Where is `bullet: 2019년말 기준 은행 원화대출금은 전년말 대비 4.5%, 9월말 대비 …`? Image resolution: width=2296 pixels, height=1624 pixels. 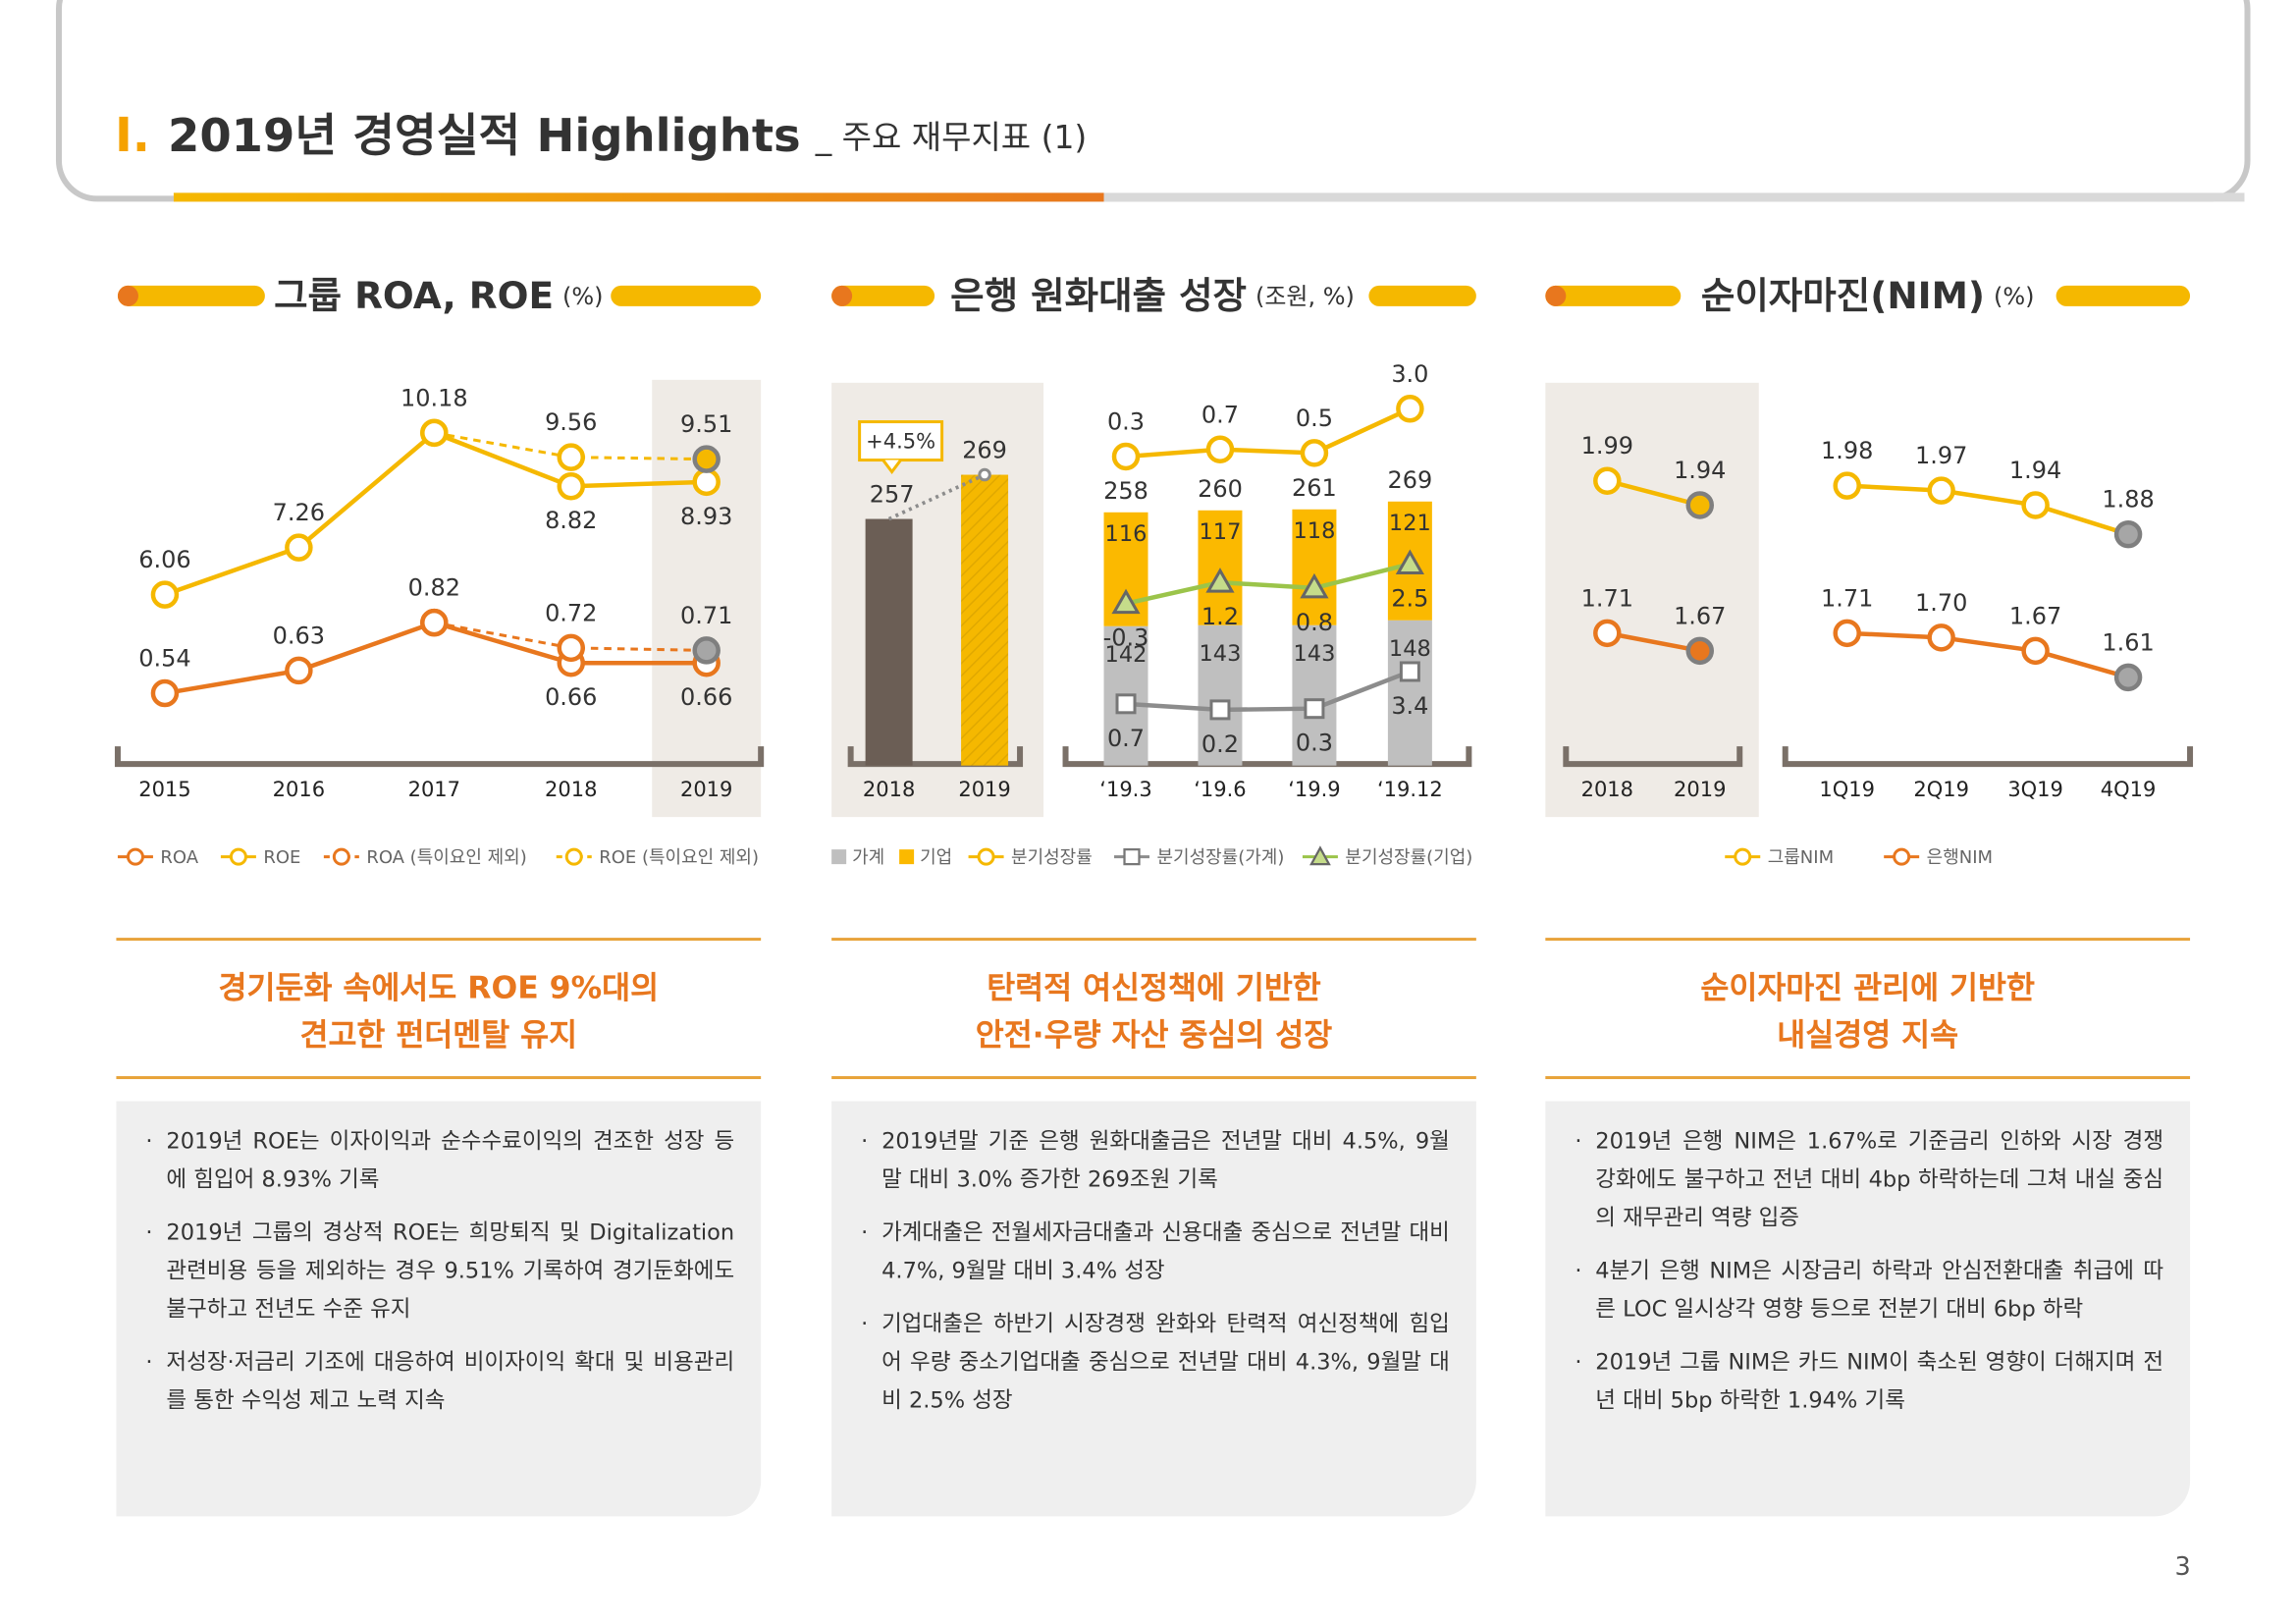 bullet: 2019년말 기준 은행 원화대출금은 전년말 대비 4.5%, 9월말 대비 … is located at coordinates (1155, 1160).